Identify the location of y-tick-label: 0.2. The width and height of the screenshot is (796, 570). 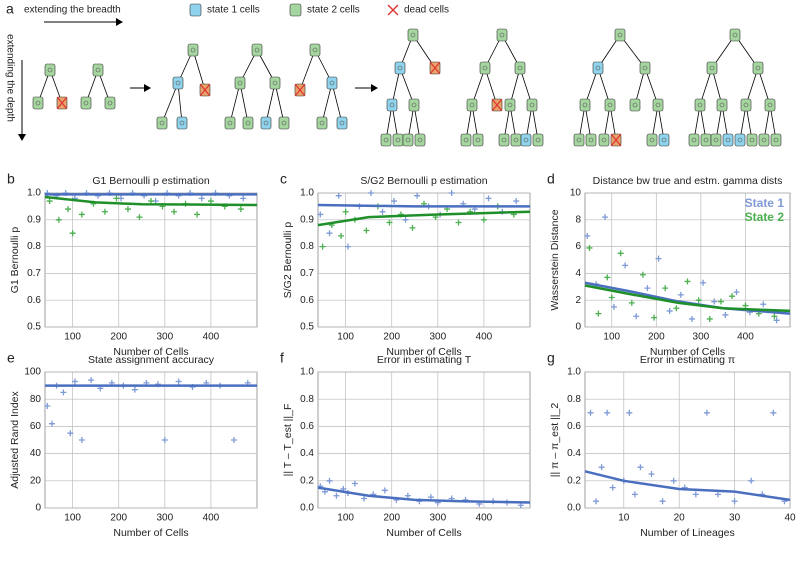
(307, 480).